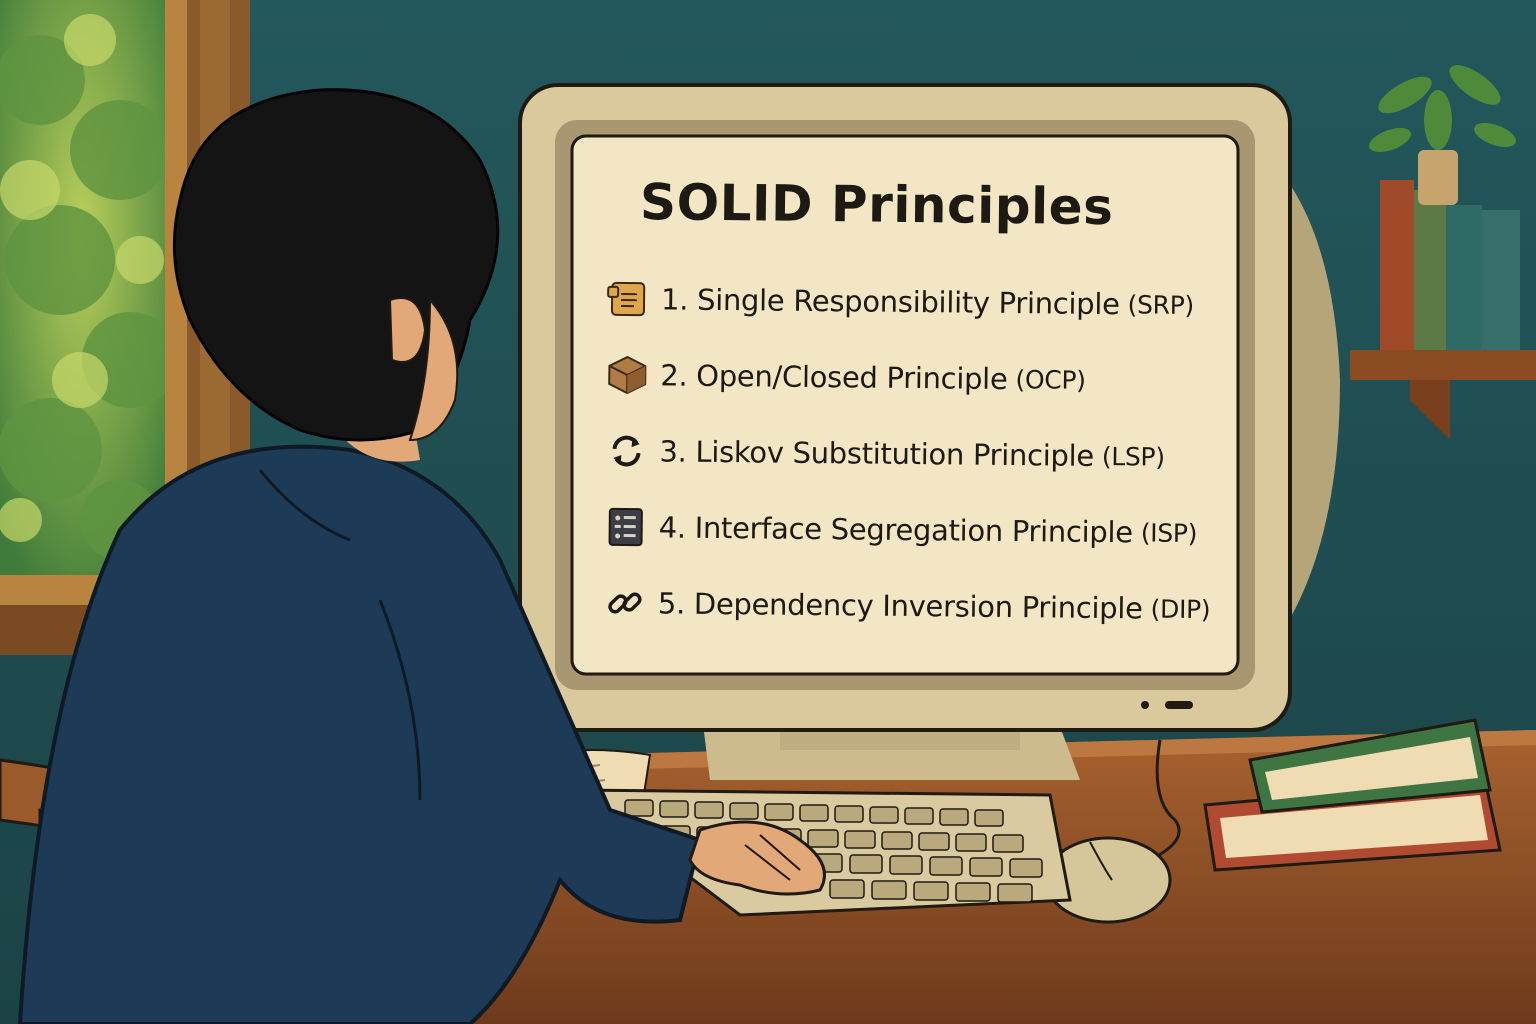 The height and width of the screenshot is (1024, 1536). I want to click on principle-dip-label: 5. Dependency Inversion Principle, so click(900, 606).